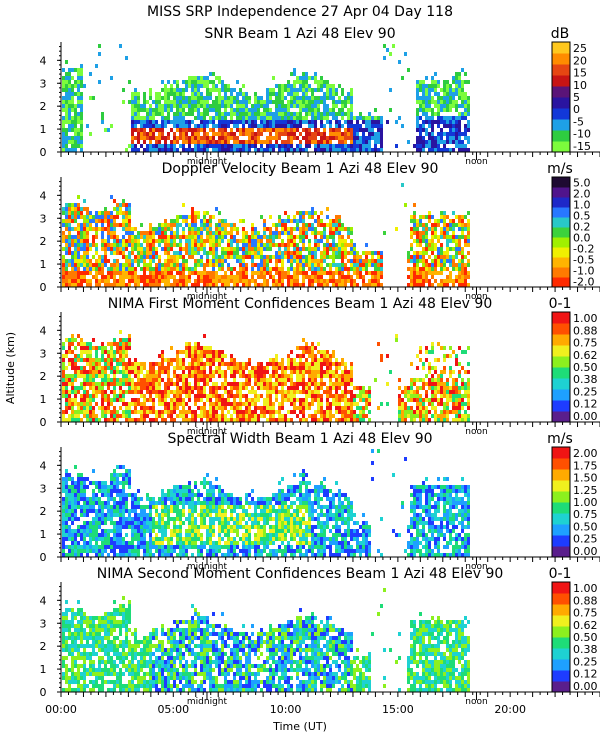 The width and height of the screenshot is (600, 750). Describe the element at coordinates (576, 109) in the screenshot. I see `colorbar-label: 0` at that location.